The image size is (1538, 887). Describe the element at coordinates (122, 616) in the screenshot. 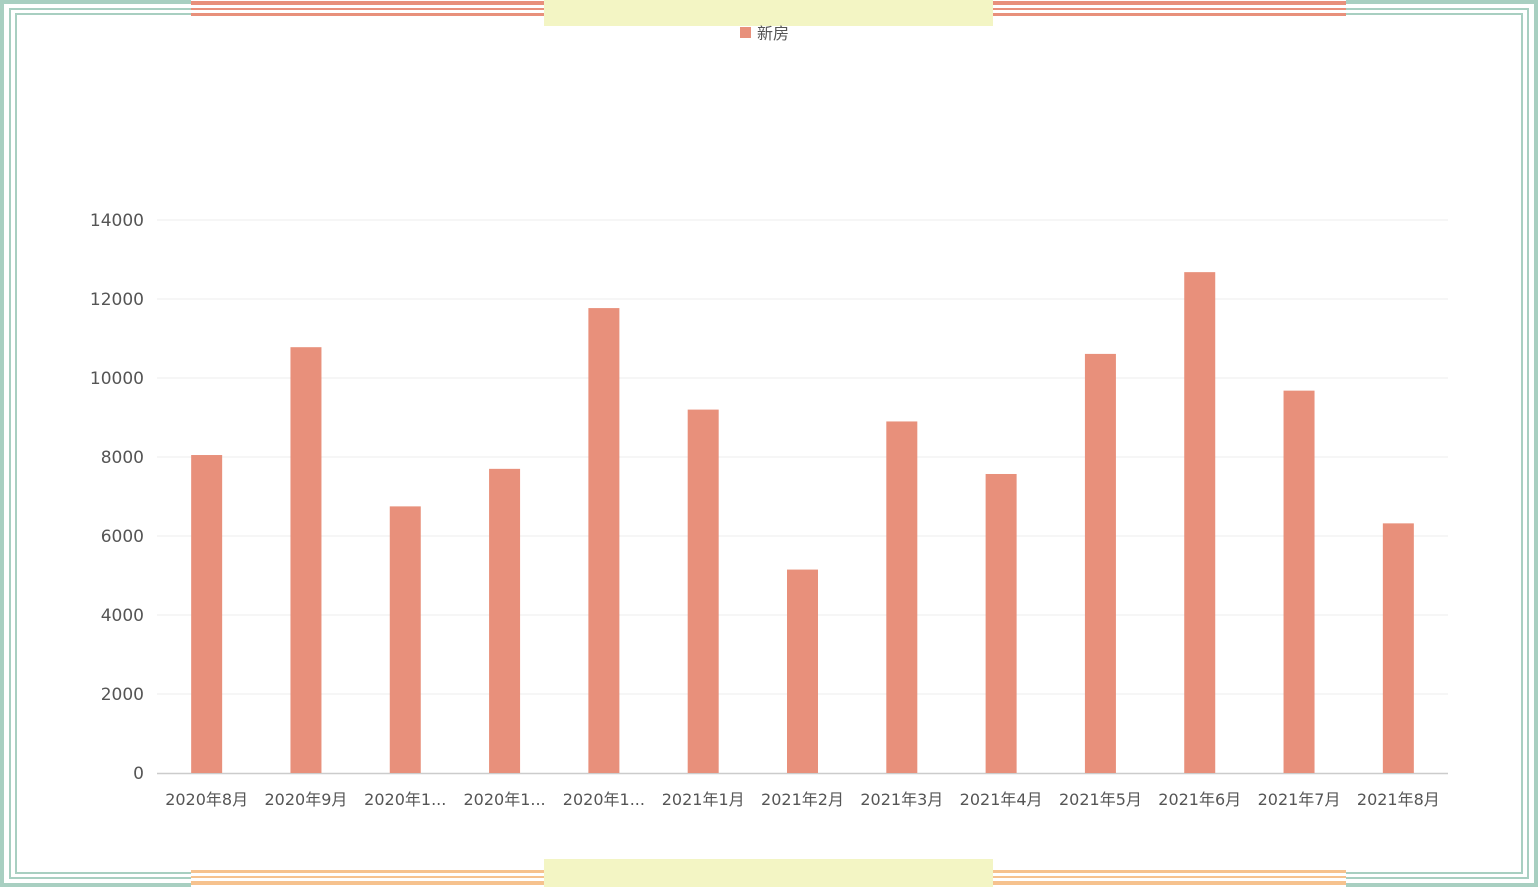

I see `y-tick-label: 4000` at that location.